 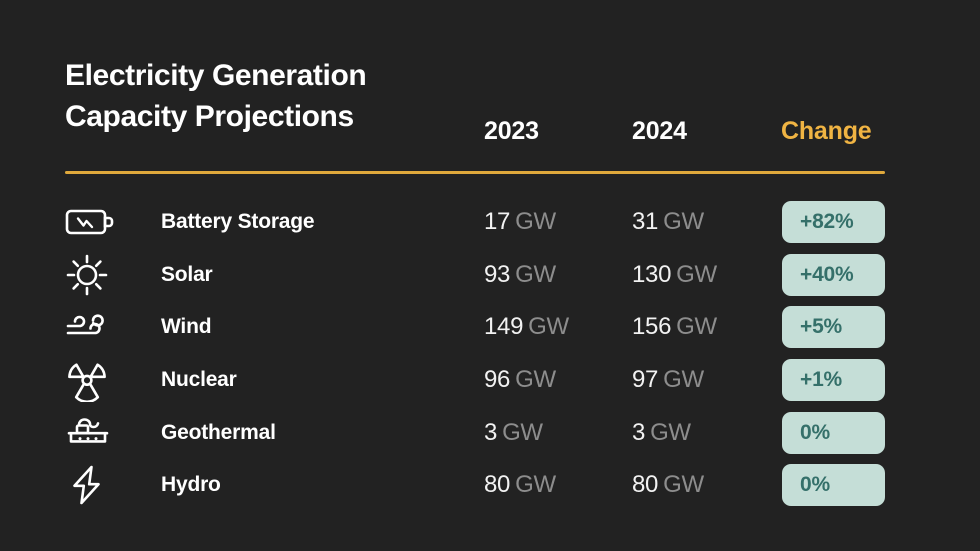 What do you see at coordinates (91, 327) in the screenshot?
I see `wind-icon` at bounding box center [91, 327].